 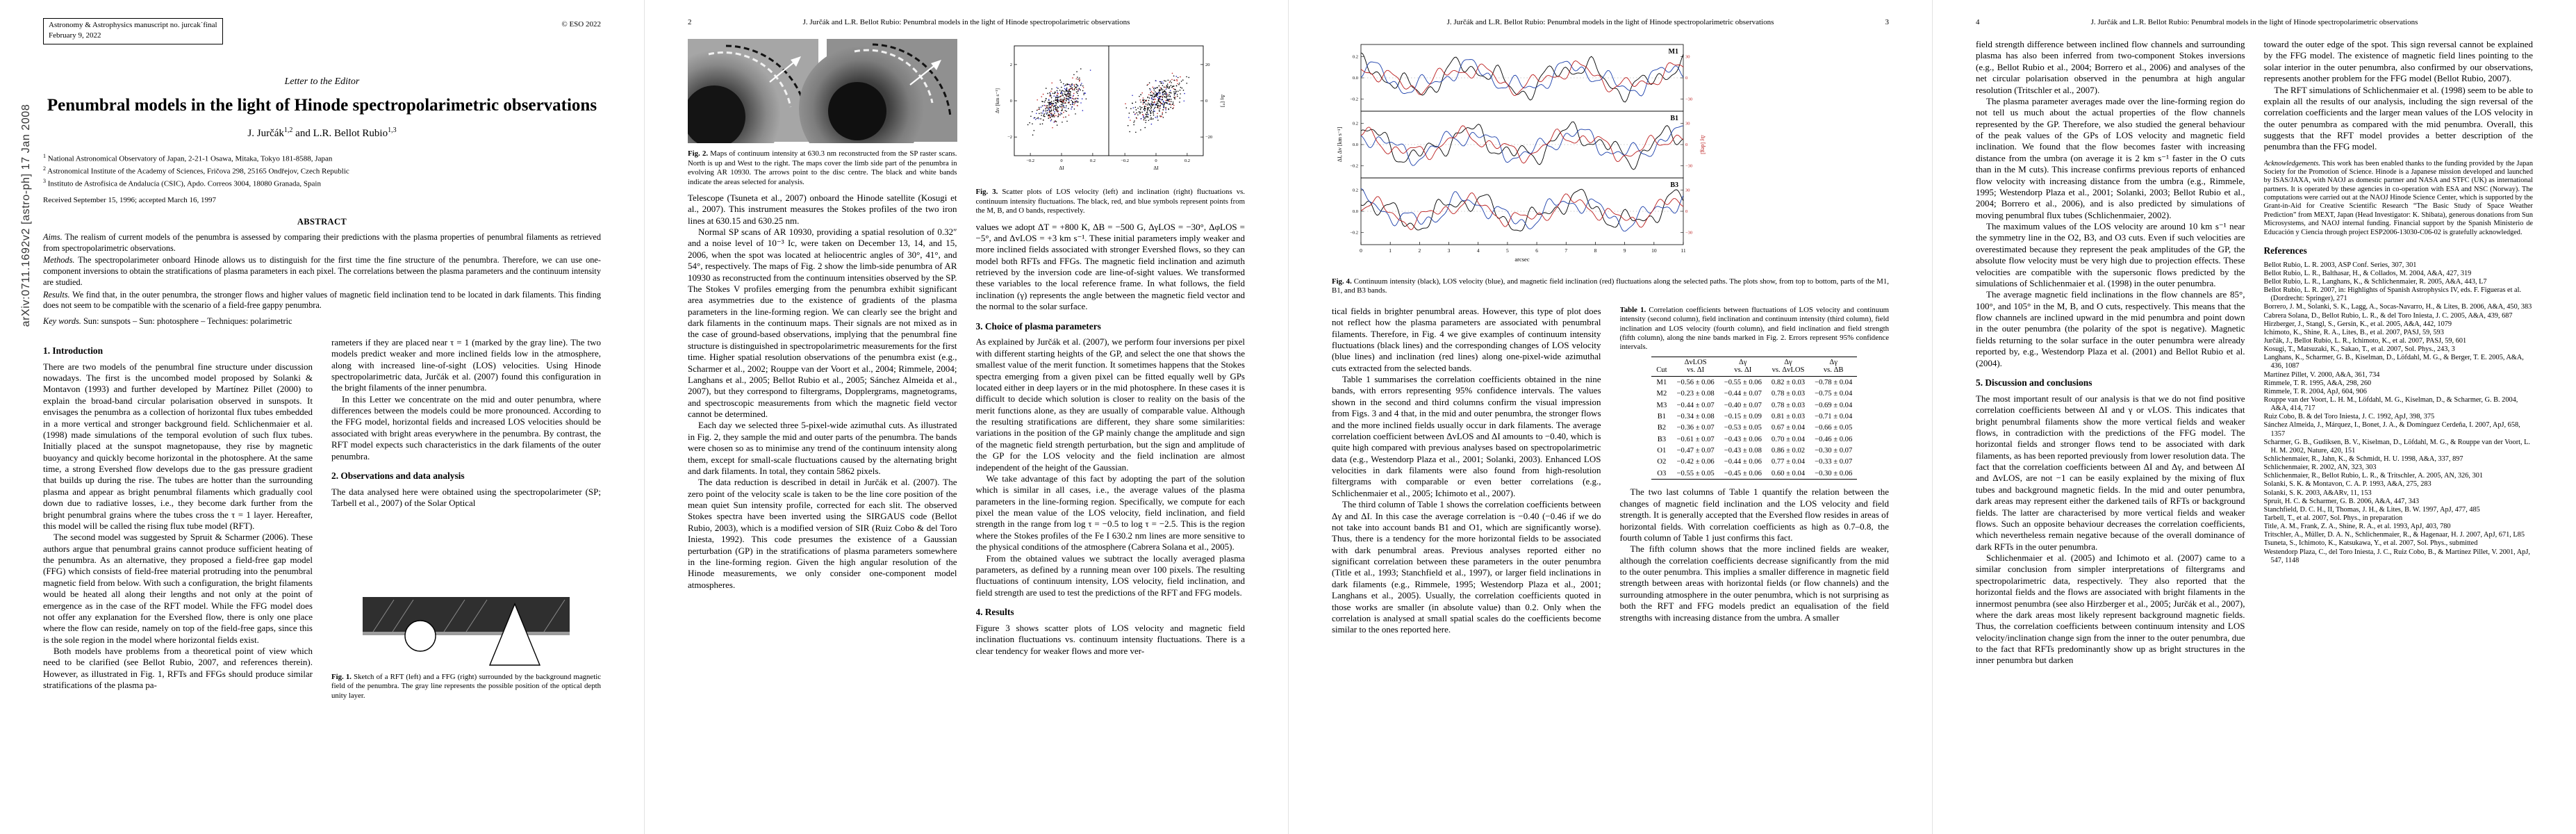 What do you see at coordinates (1010, 137) in the screenshot?
I see `svg-text: −2` at bounding box center [1010, 137].